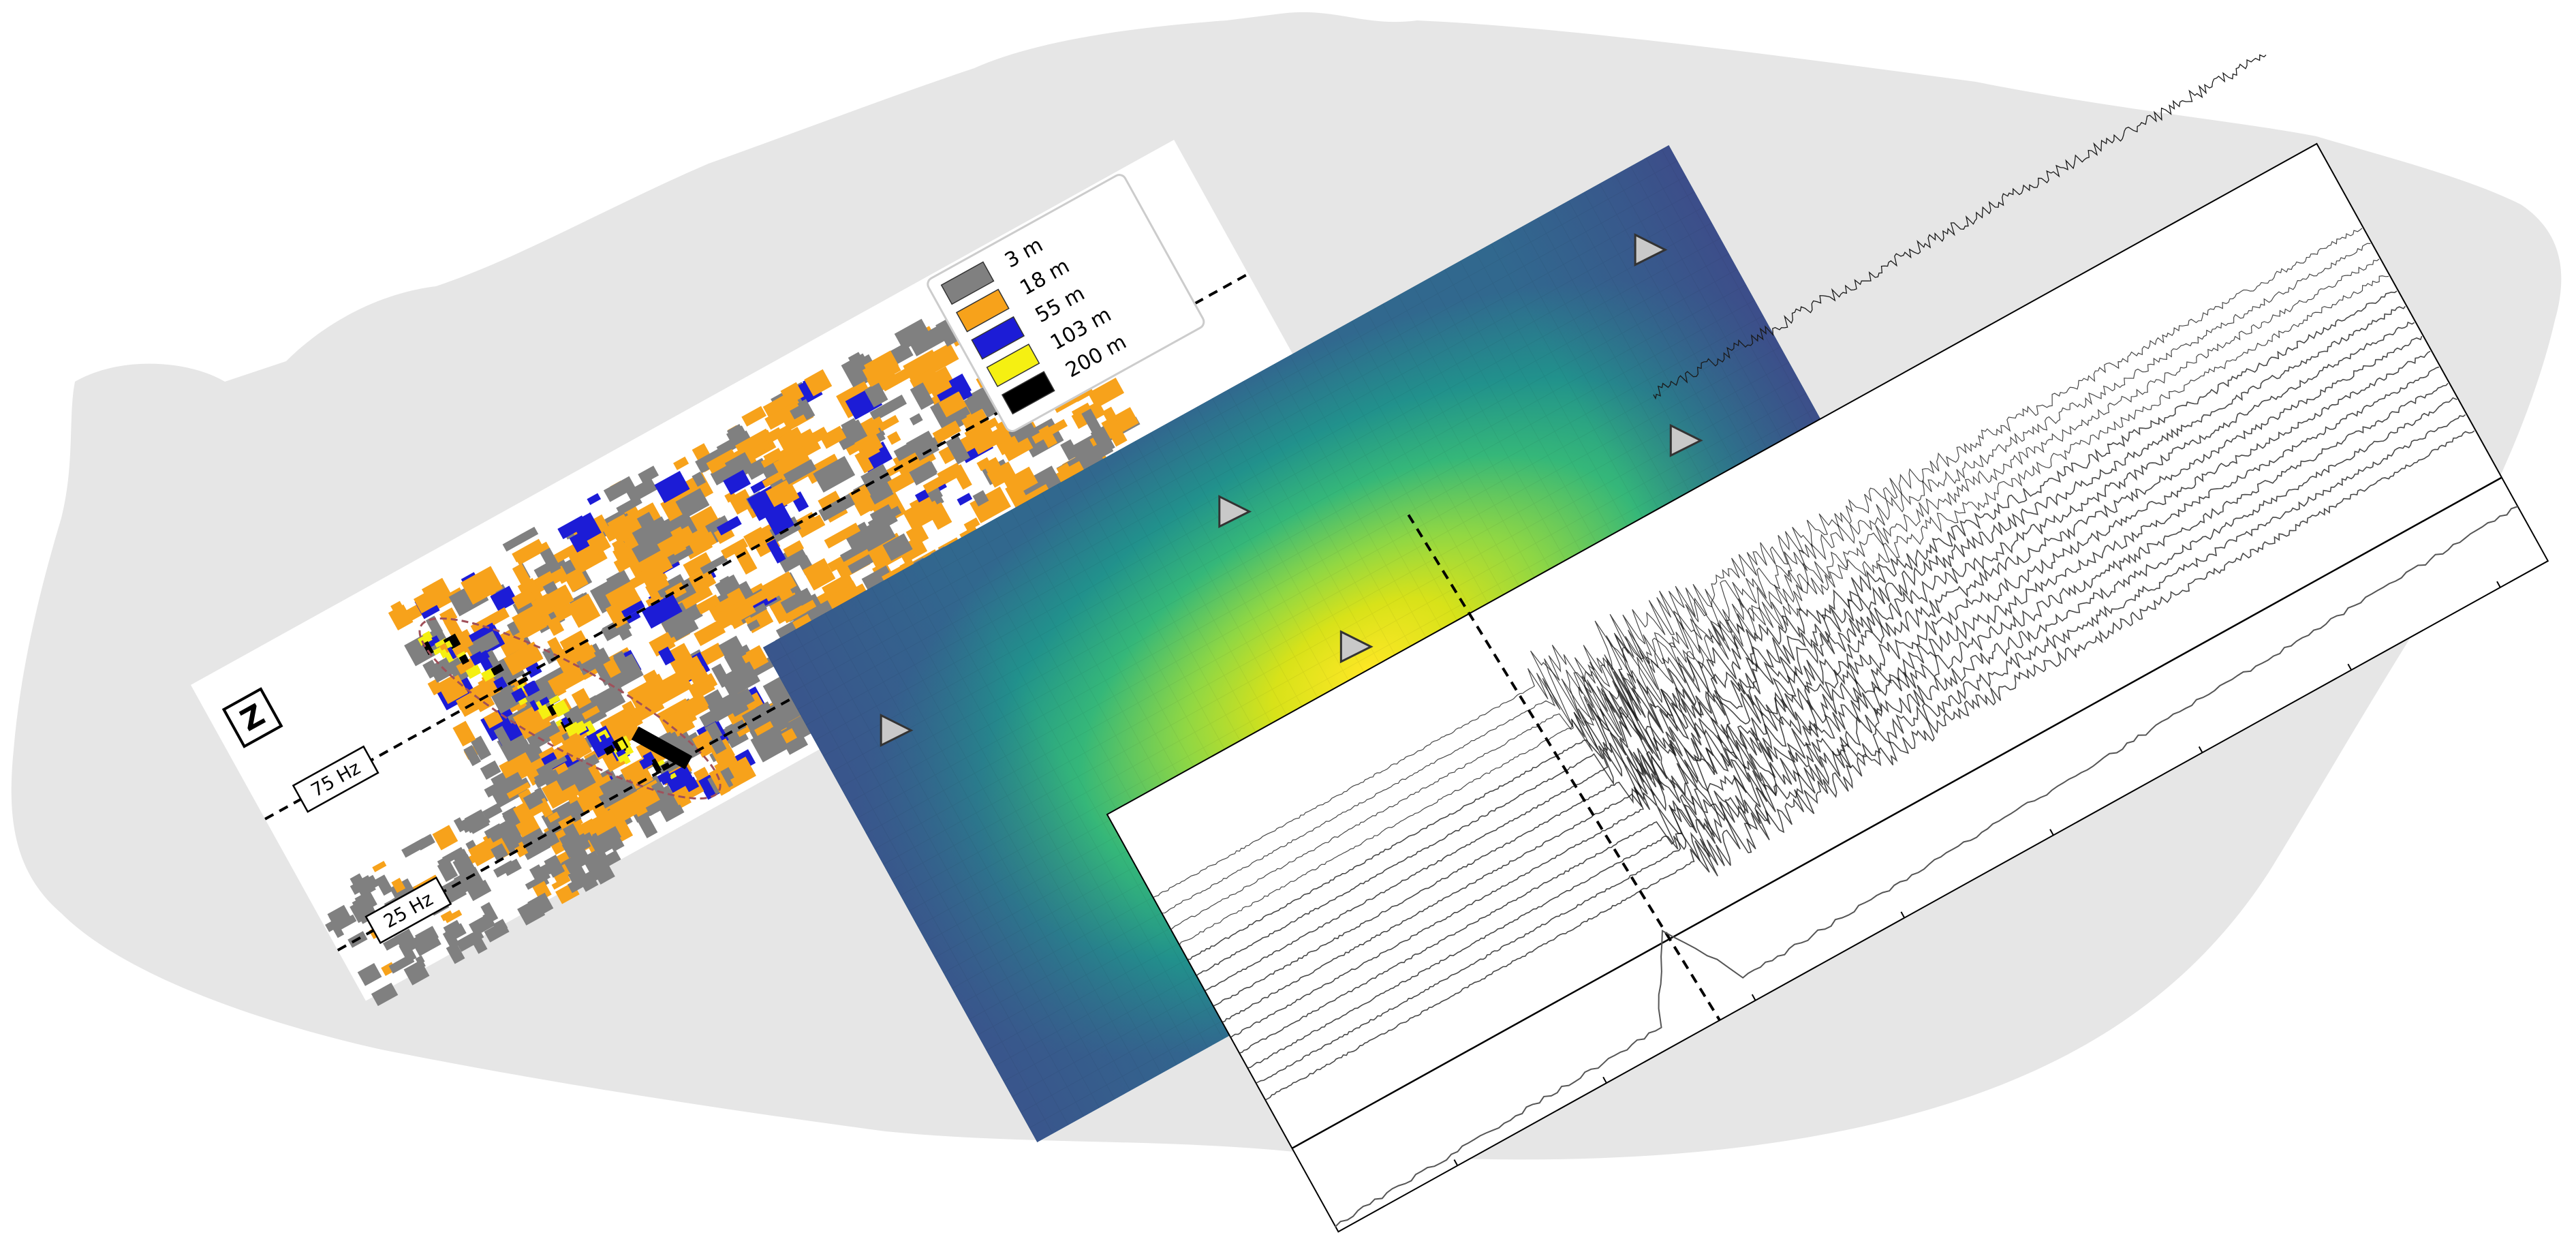  Describe the element at coordinates (1028, 393) in the screenshot. I see `legend-swatch` at that location.